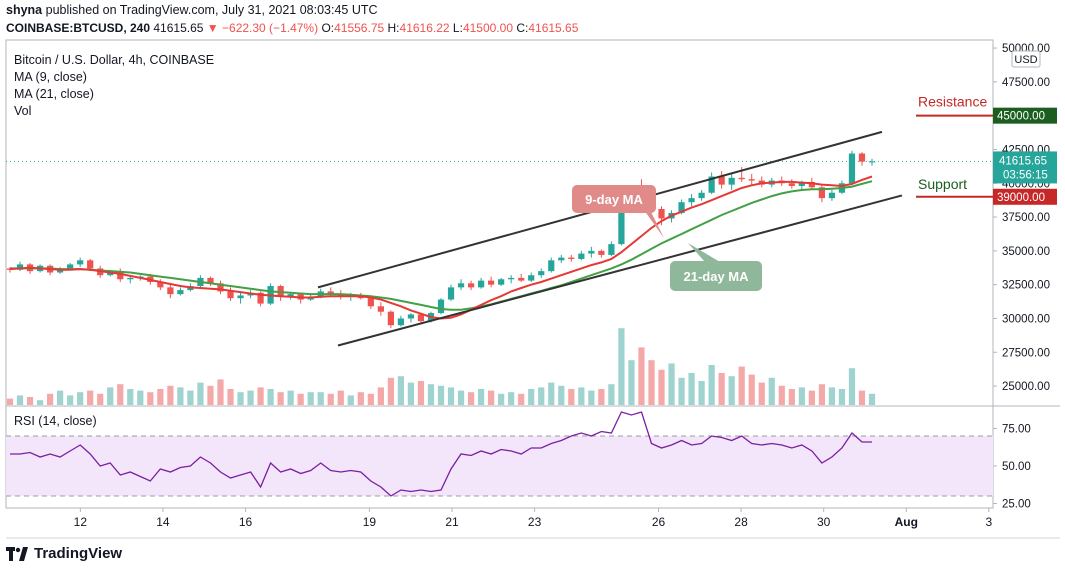  What do you see at coordinates (54, 94) in the screenshot?
I see `legend-ma21: MA (21, close)` at bounding box center [54, 94].